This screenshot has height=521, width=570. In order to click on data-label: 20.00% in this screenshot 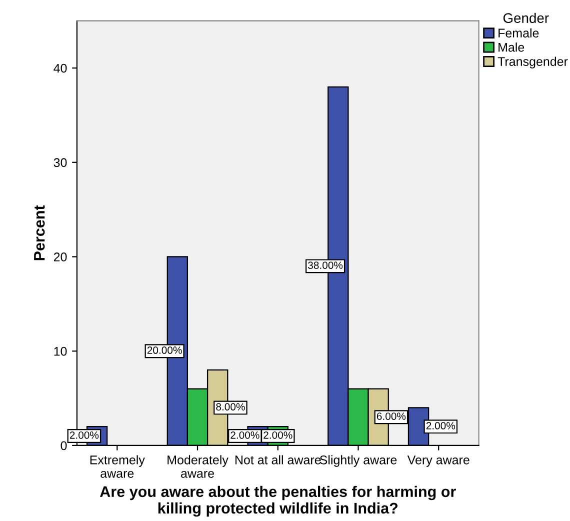, I will do `click(164, 350)`.